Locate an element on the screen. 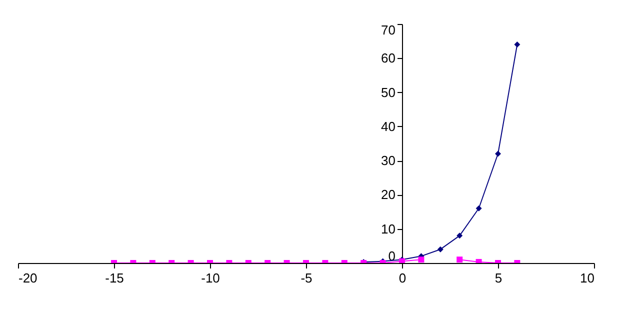  x-tick-label: -10 is located at coordinates (210, 278).